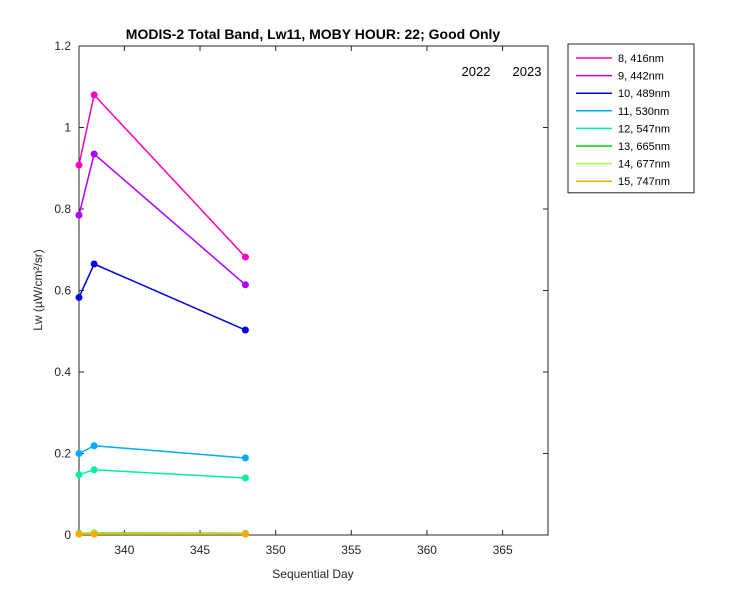 The width and height of the screenshot is (750, 600). I want to click on legend-entry: 11, 530nm, so click(643, 112).